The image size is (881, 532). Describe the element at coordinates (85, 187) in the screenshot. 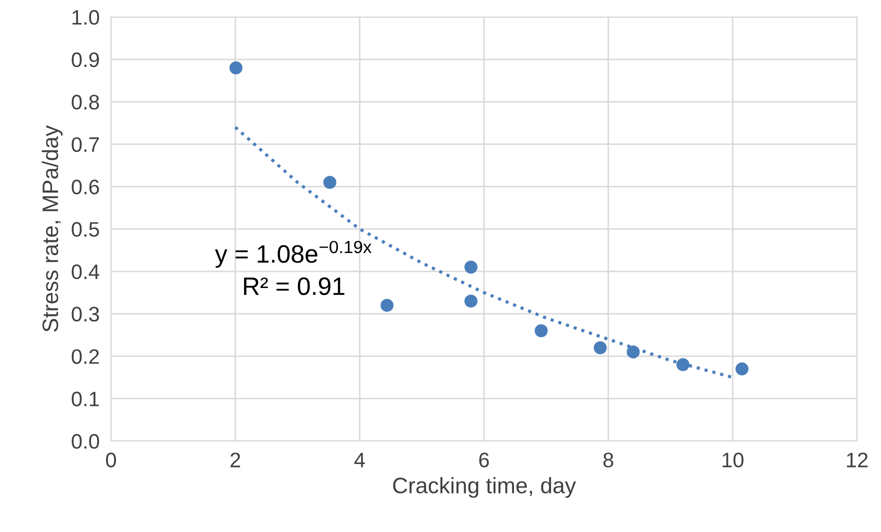

I see `y-tick-label: 0.6` at that location.